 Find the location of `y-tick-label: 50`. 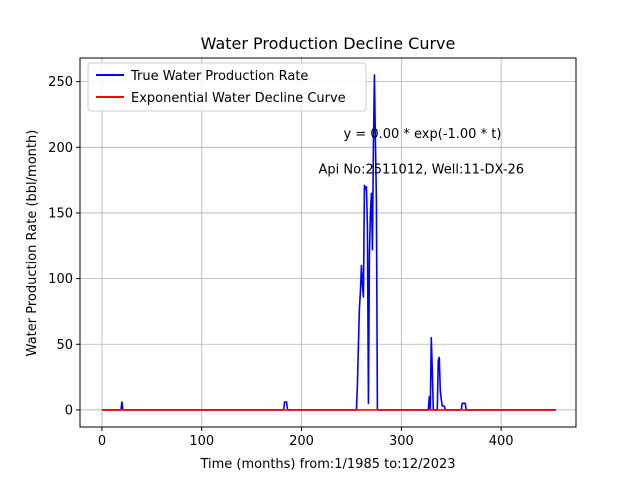

y-tick-label: 50 is located at coordinates (64, 345).